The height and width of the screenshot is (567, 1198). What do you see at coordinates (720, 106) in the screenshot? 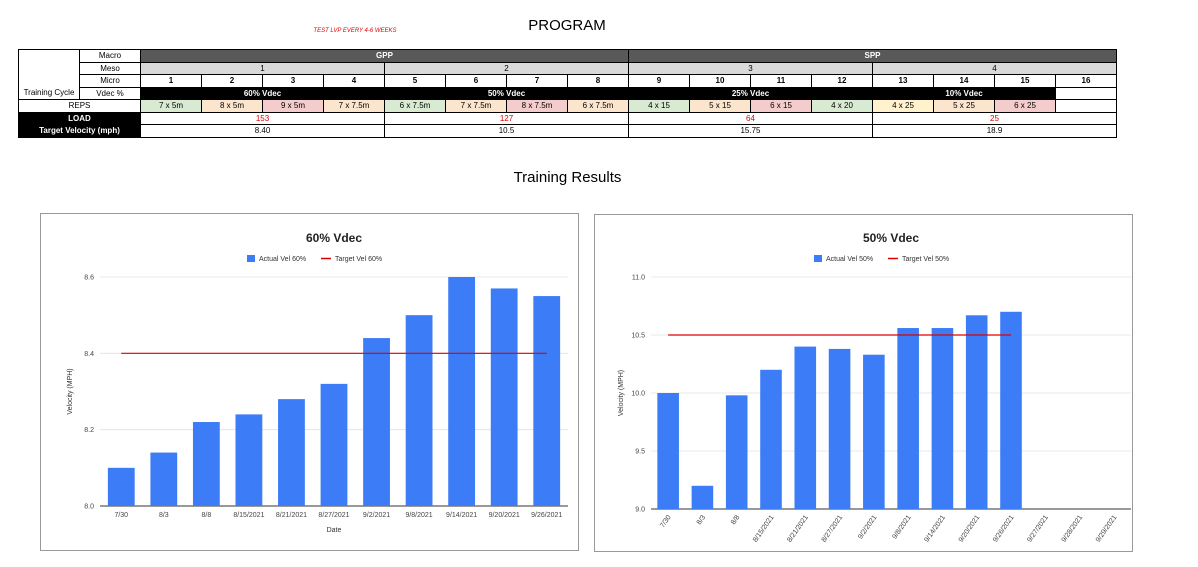
I see `reps-week-10: 5 x 15` at bounding box center [720, 106].